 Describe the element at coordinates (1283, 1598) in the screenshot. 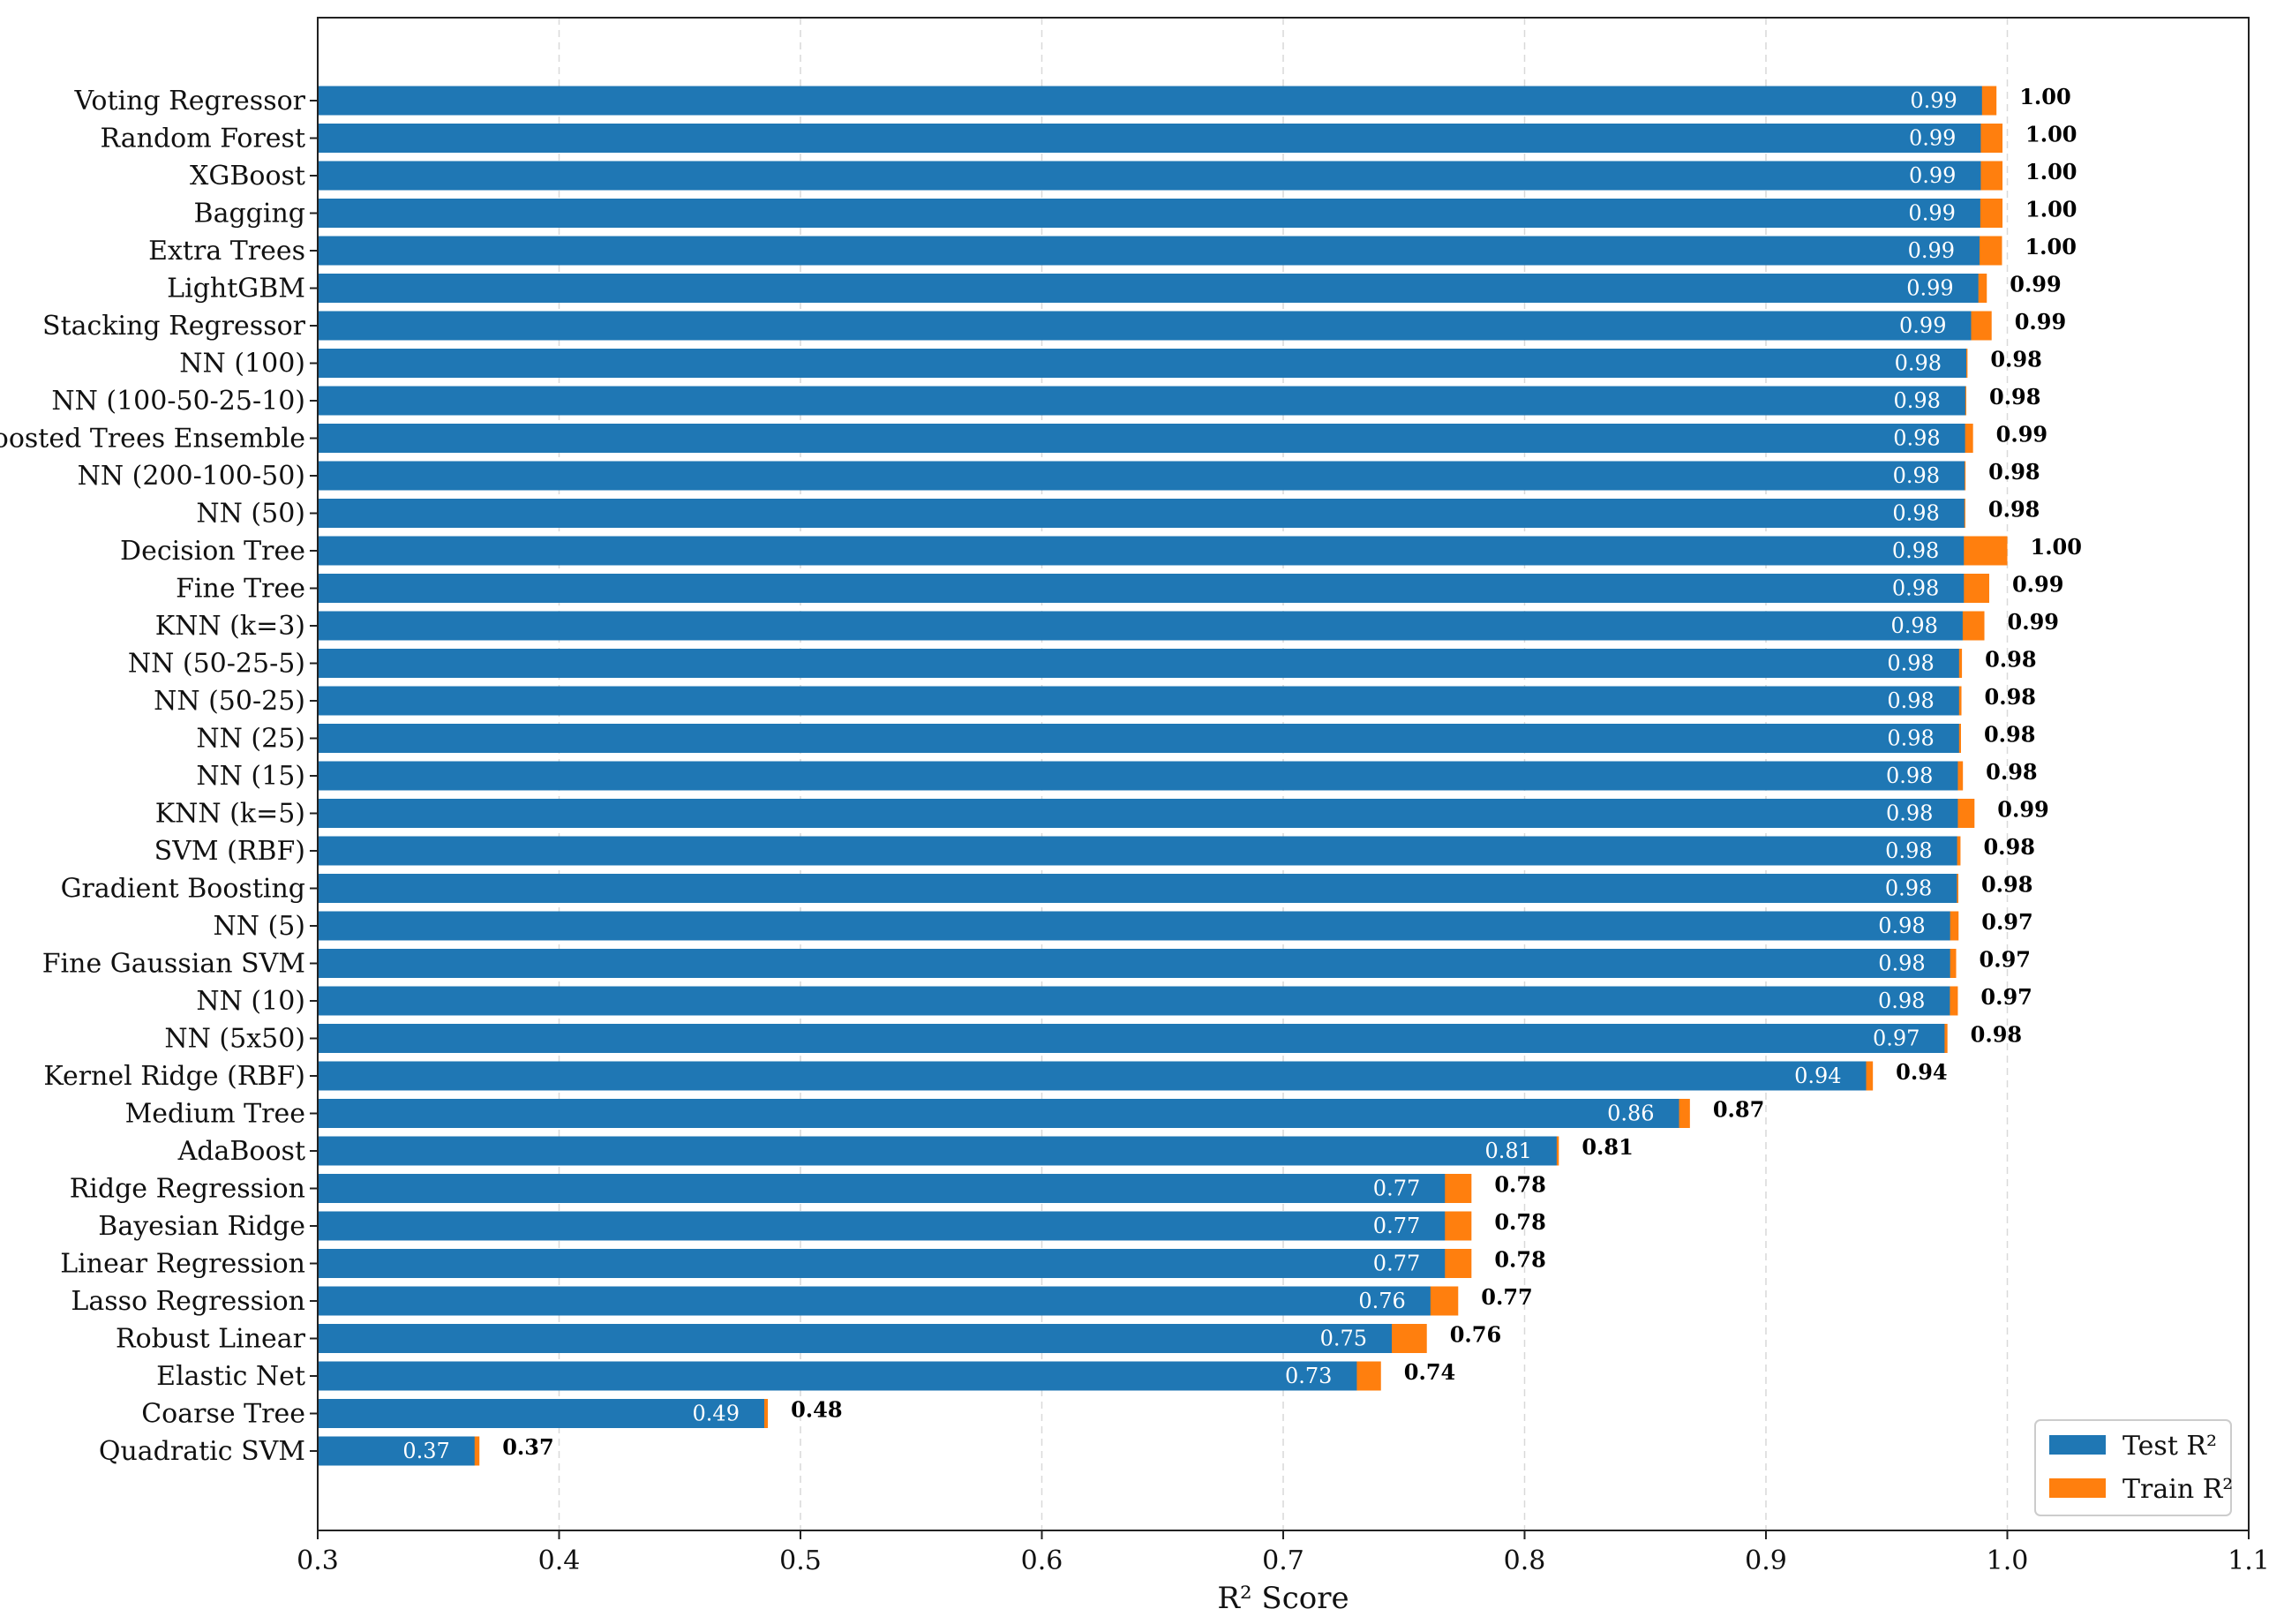

I see `x-axis-label: R² Score` at that location.